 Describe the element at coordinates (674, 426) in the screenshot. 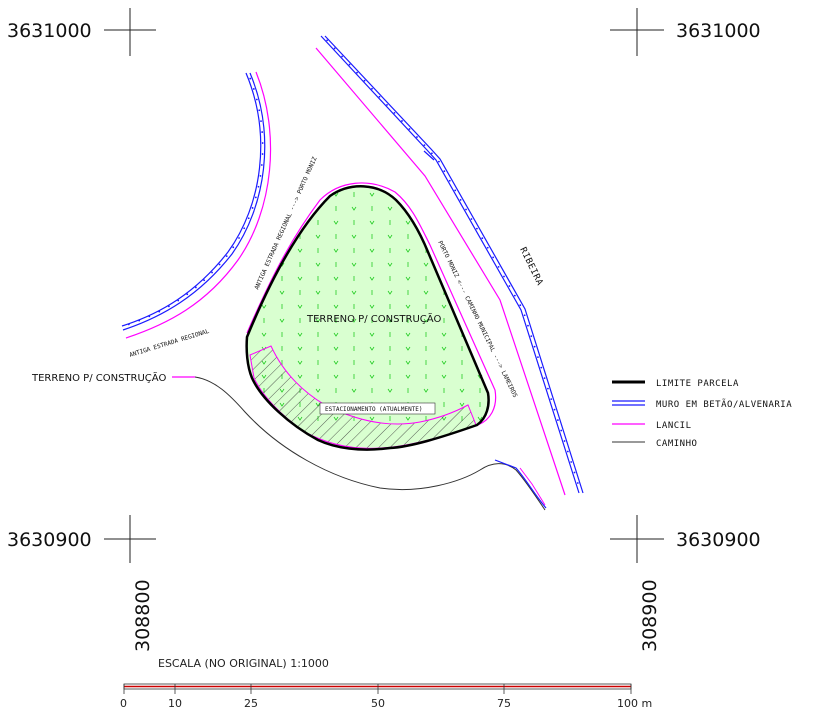

I see `legend-label-lancil: LANCIL` at that location.